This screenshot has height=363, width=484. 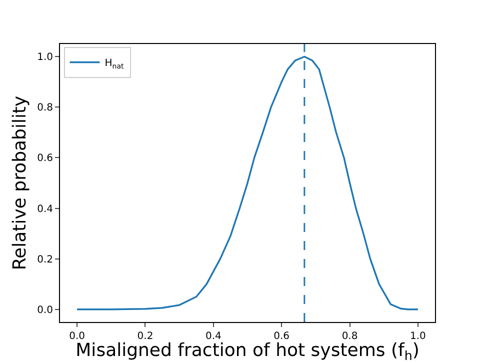 I want to click on x-tick-label: 0.8, so click(x=350, y=336).